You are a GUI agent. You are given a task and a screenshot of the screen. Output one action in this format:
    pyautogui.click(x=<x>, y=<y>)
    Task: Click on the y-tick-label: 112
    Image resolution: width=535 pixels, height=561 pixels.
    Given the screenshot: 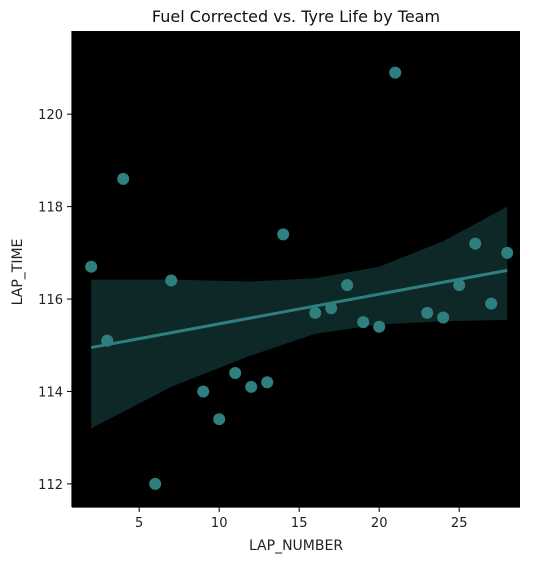 What is the action you would take?
    pyautogui.click(x=50, y=485)
    